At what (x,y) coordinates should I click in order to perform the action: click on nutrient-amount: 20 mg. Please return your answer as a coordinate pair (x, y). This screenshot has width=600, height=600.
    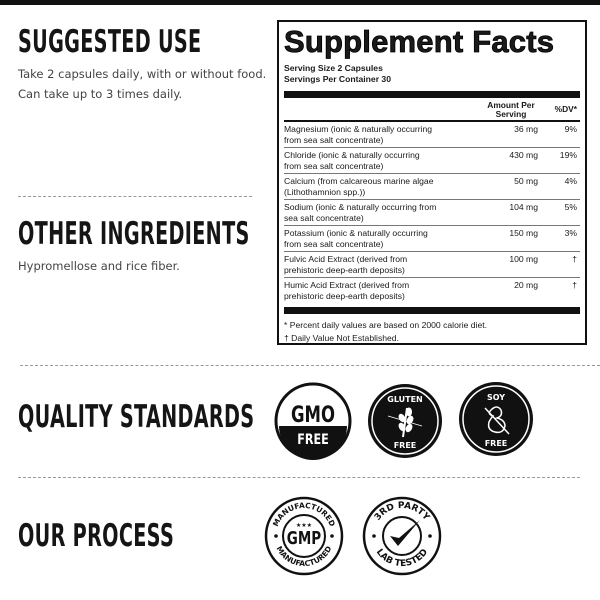
    Looking at the image, I should click on (526, 285).